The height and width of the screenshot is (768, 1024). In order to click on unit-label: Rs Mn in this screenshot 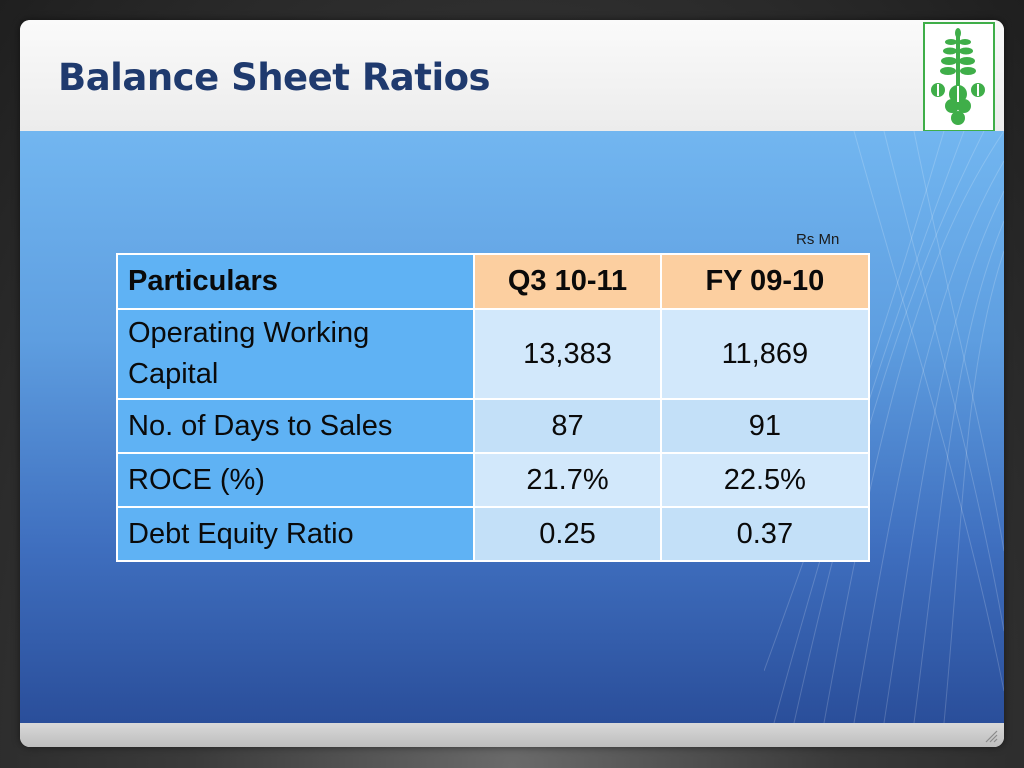, I will do `click(818, 239)`.